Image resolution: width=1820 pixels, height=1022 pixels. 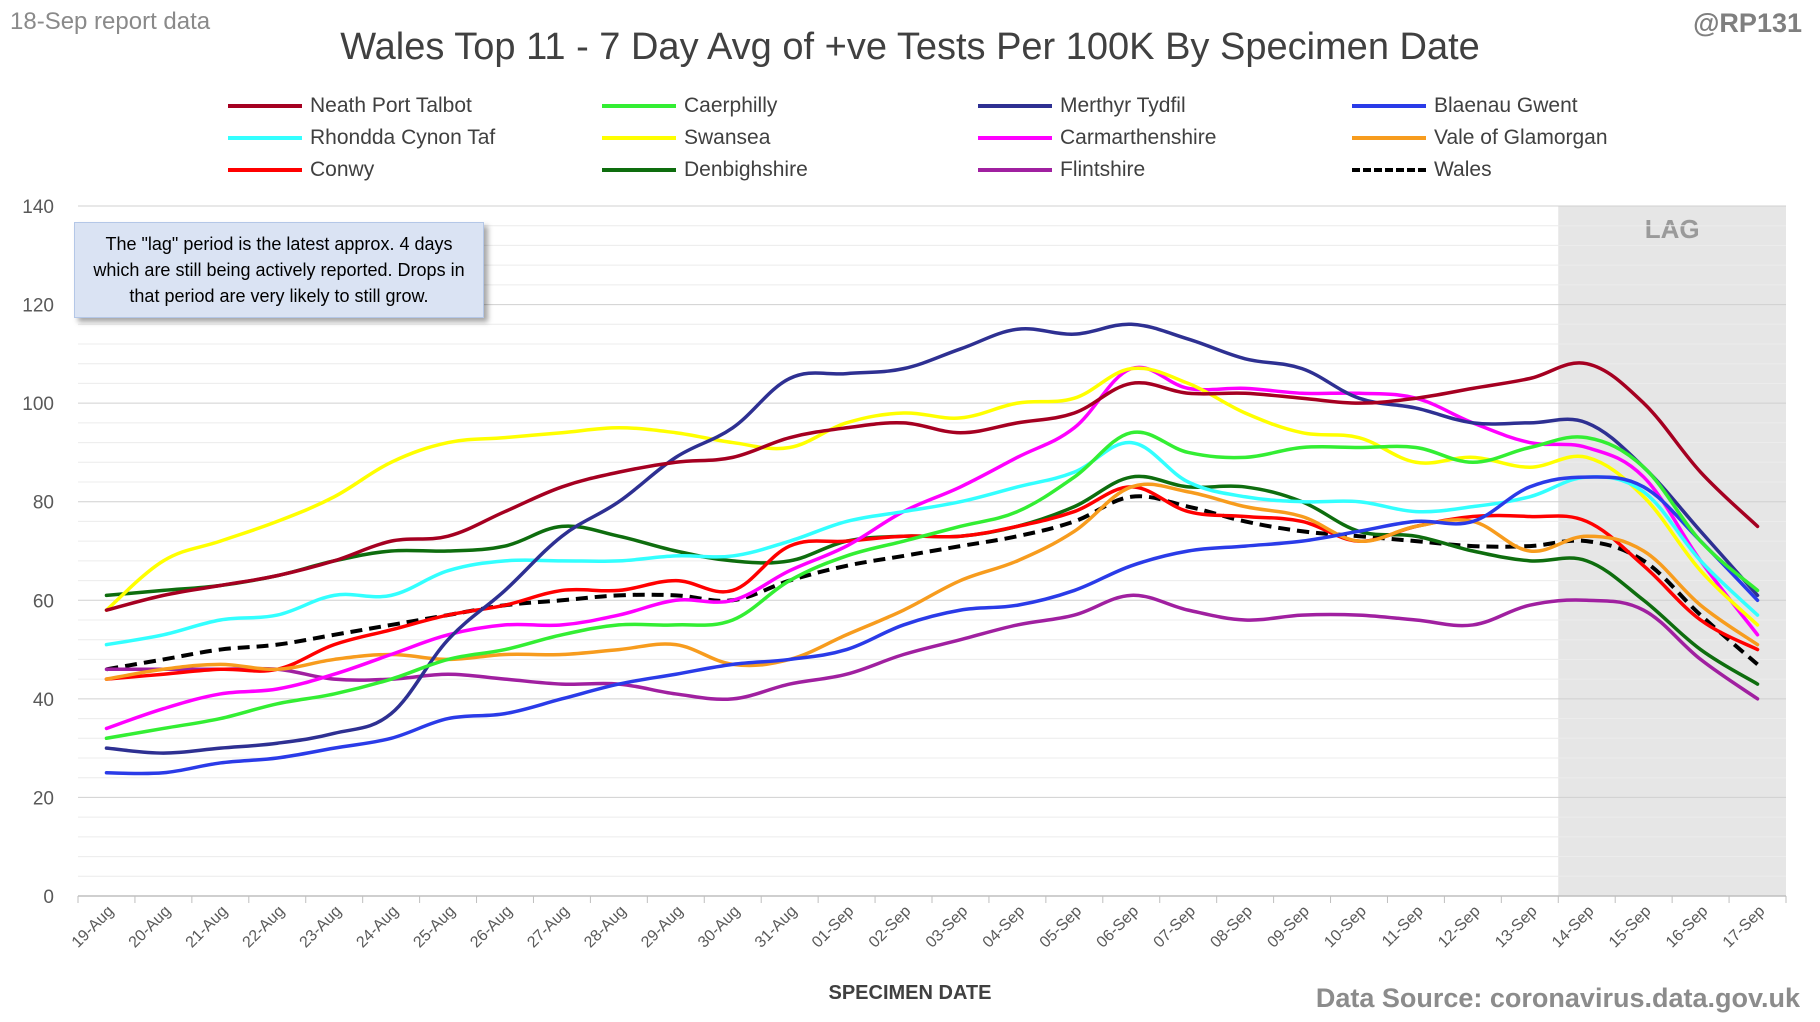 What do you see at coordinates (434, 927) in the screenshot?
I see `x-tick-label: 25-Aug` at bounding box center [434, 927].